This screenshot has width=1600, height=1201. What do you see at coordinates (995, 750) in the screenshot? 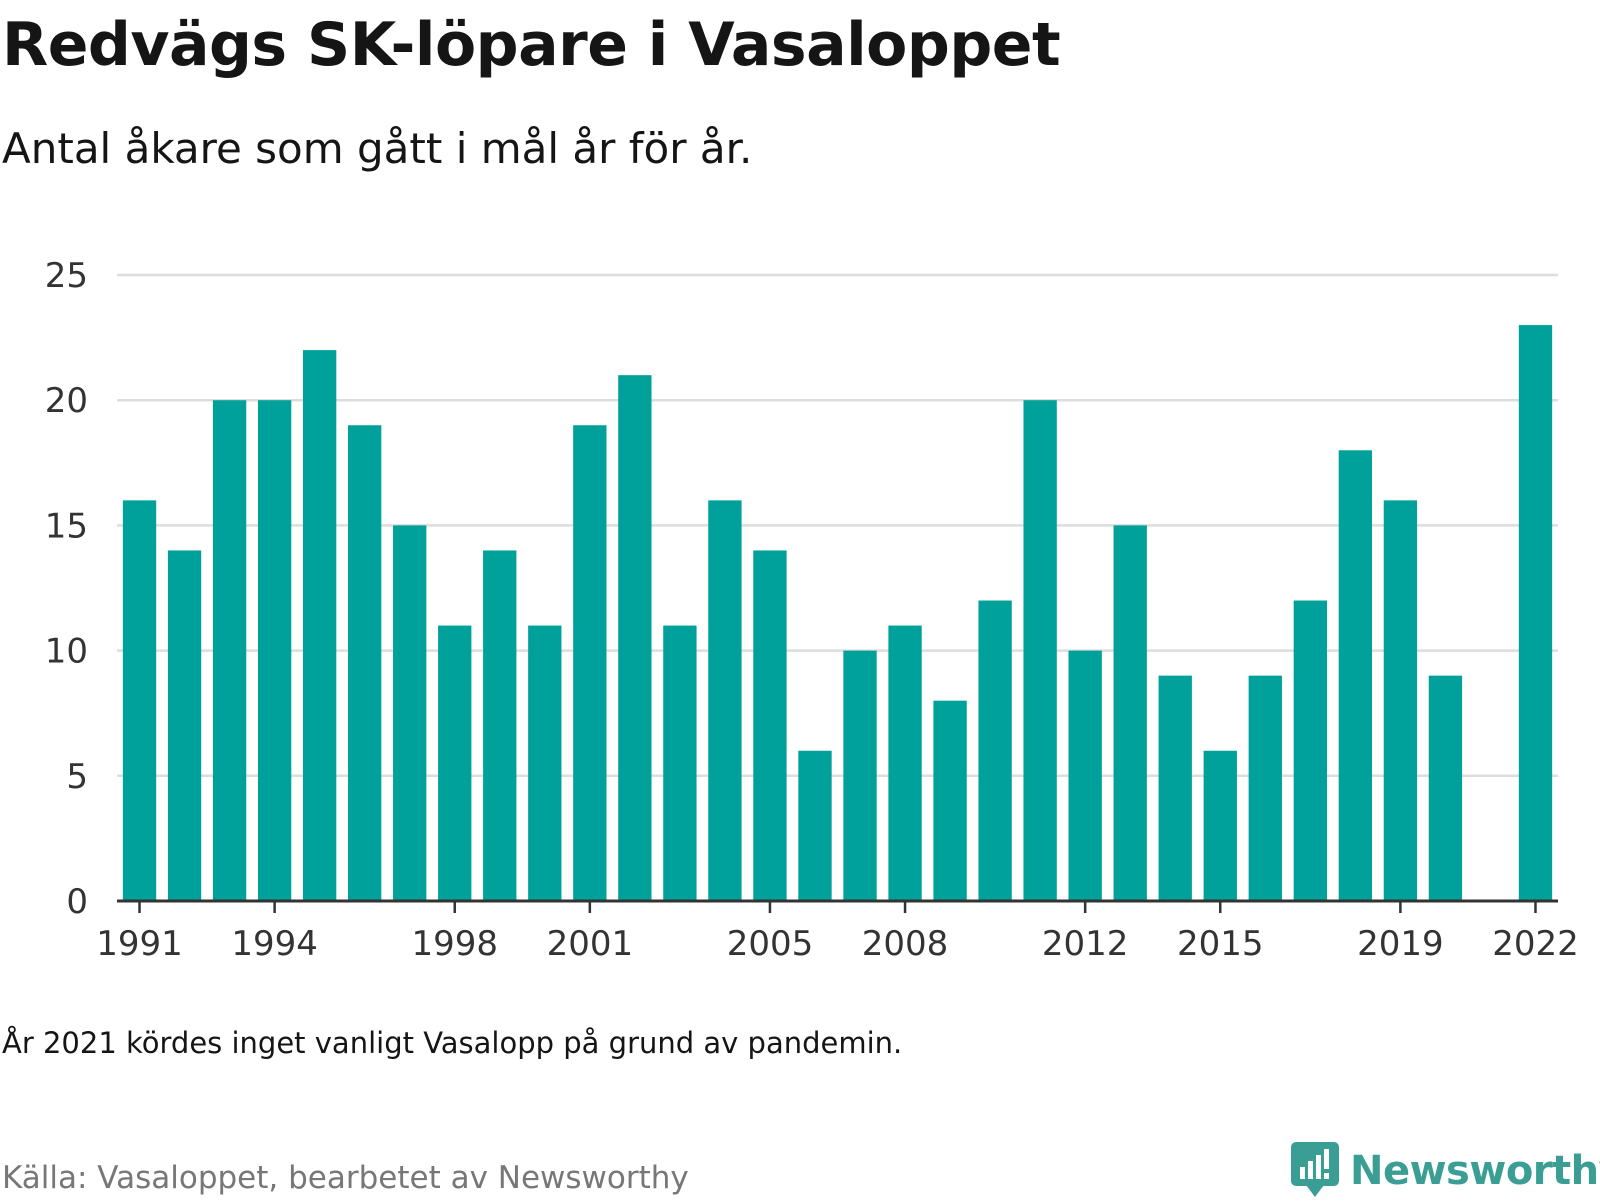
I see `bar-2010` at bounding box center [995, 750].